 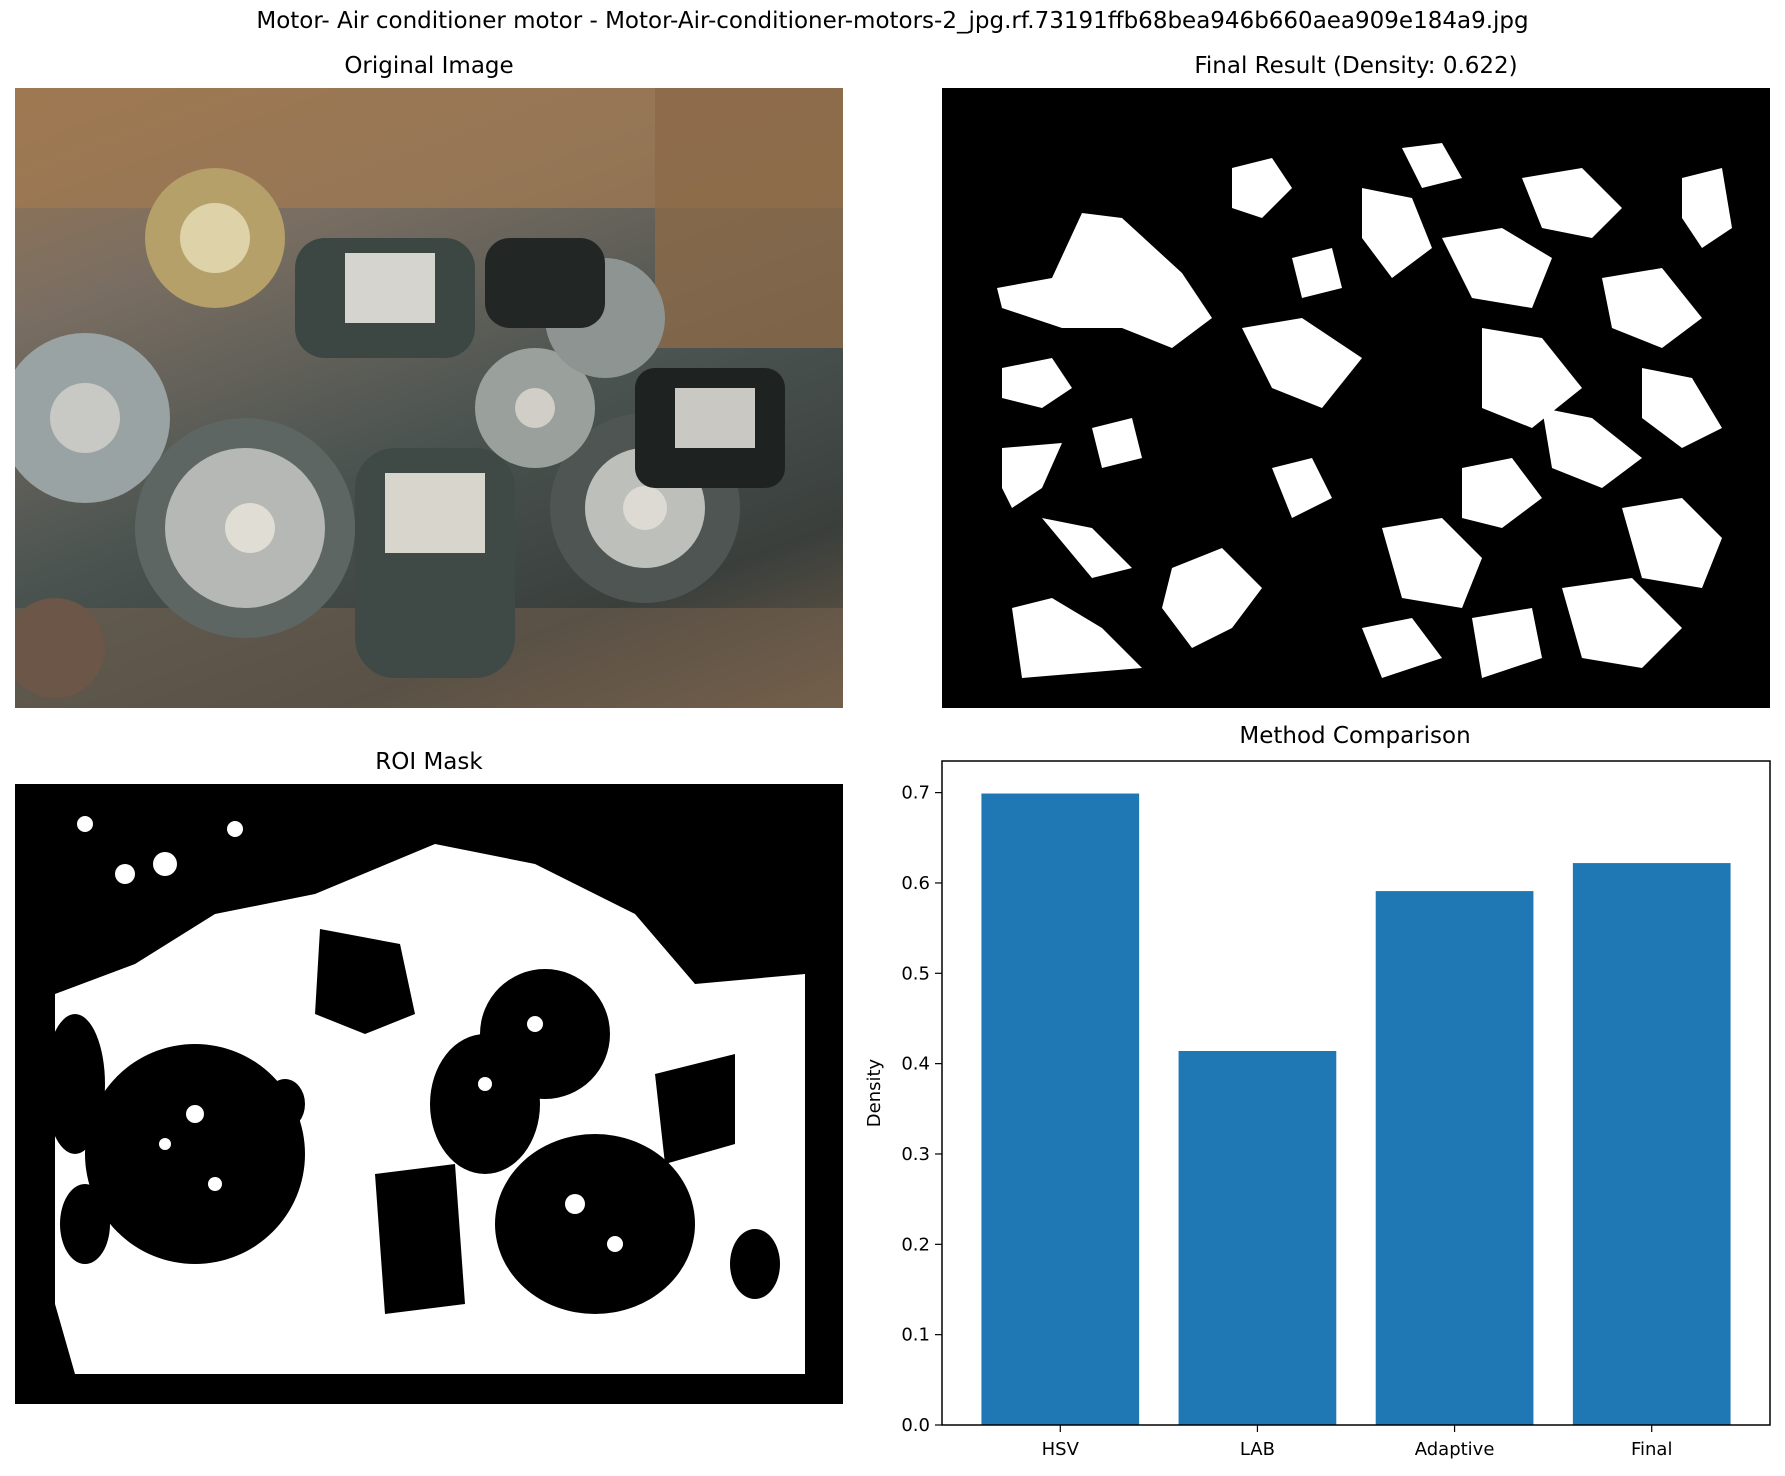 I want to click on y-tick-label: 0.4, so click(x=915, y=1064).